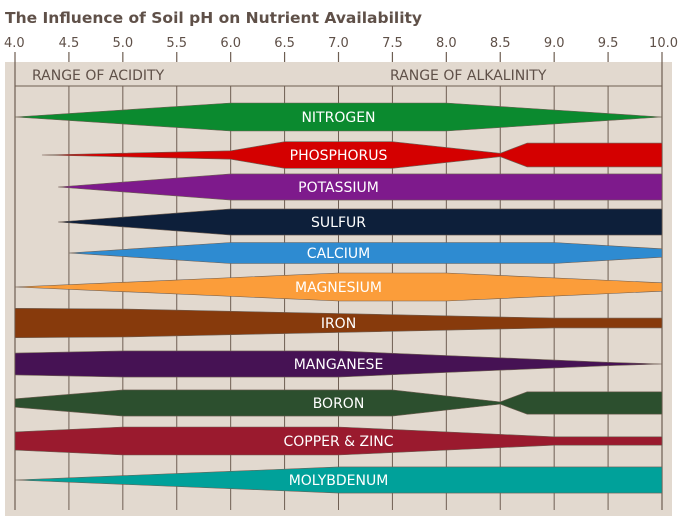  I want to click on band-label: IRON, so click(338, 324).